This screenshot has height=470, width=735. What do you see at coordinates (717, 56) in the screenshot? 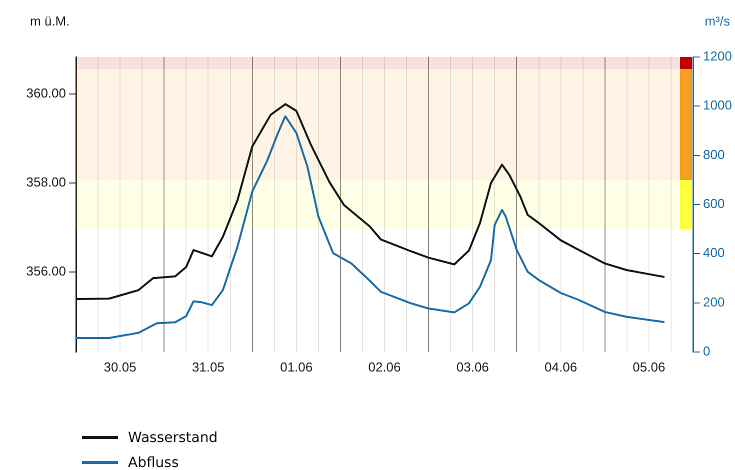
I see `y2-tick-label: 1200` at bounding box center [717, 56].